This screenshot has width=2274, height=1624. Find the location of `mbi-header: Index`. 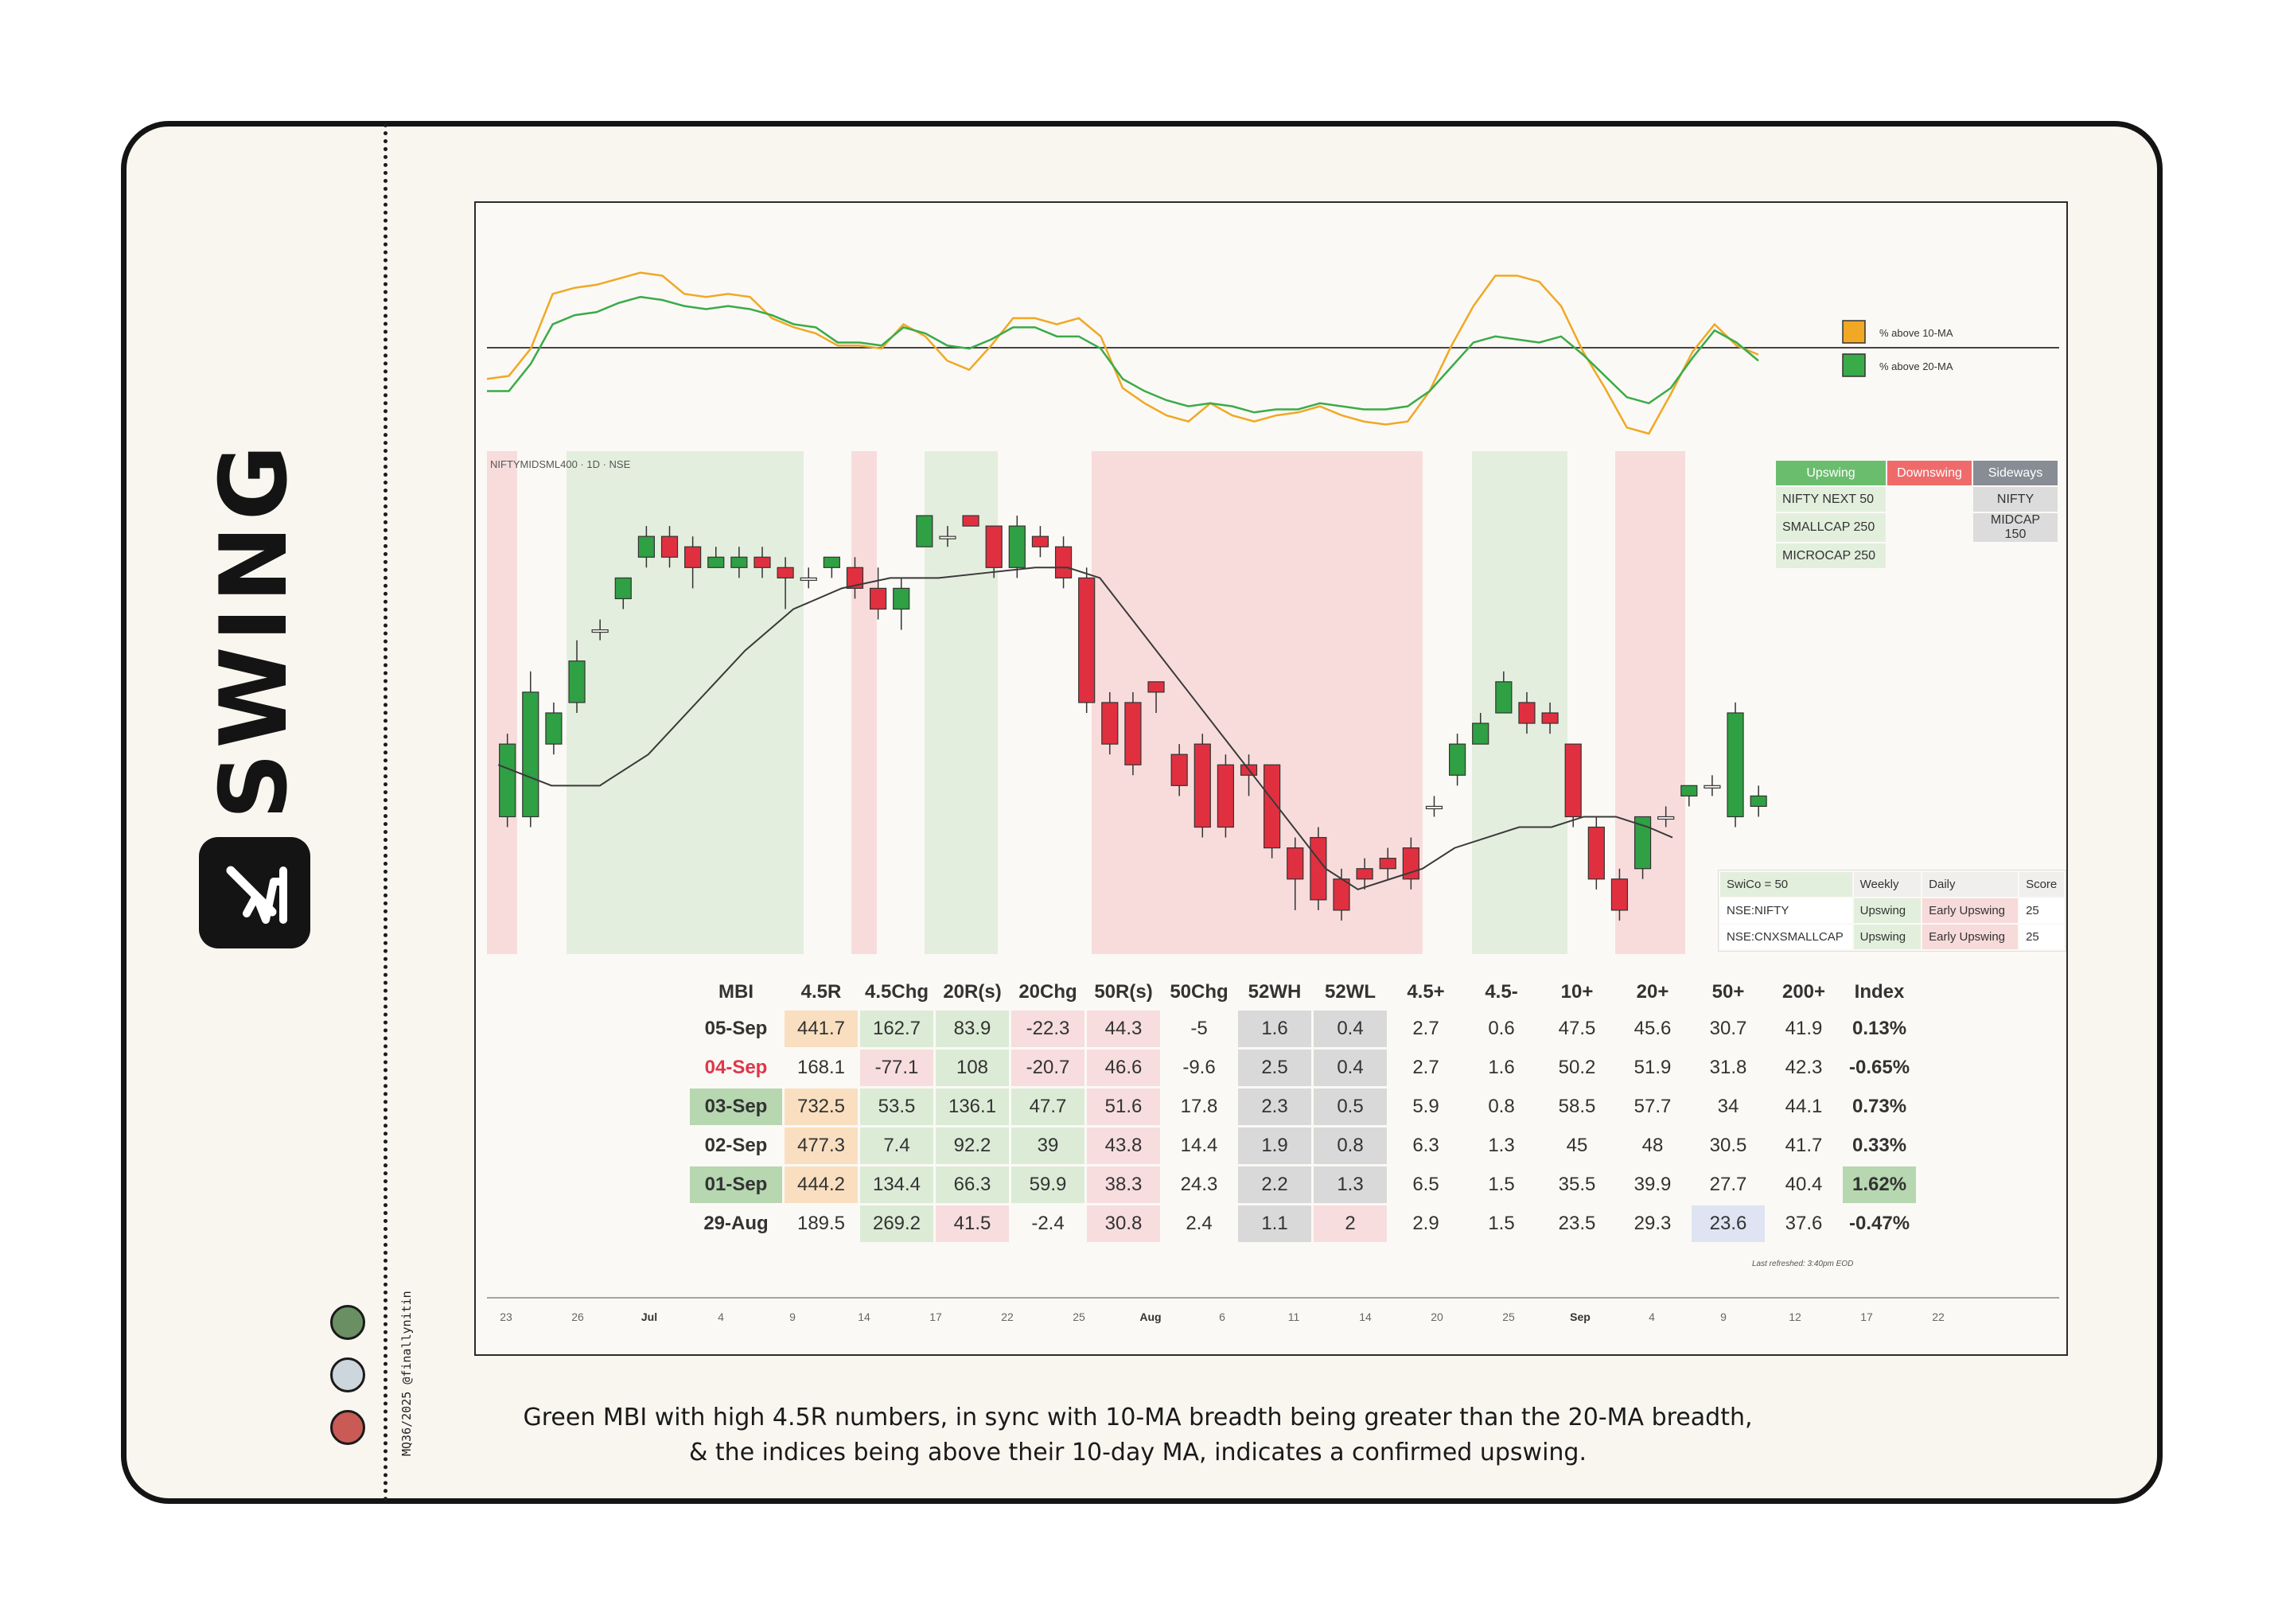

mbi-header: Index is located at coordinates (1879, 992).